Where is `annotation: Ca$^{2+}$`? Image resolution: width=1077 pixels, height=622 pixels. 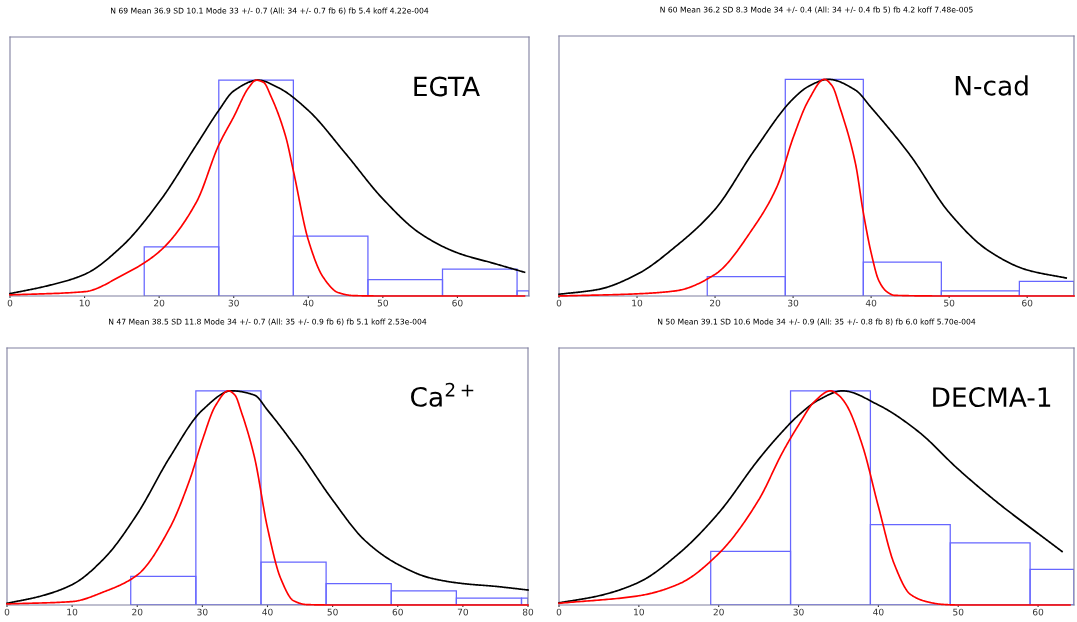
annotation: Ca$^{2+}$ is located at coordinates (442, 394).